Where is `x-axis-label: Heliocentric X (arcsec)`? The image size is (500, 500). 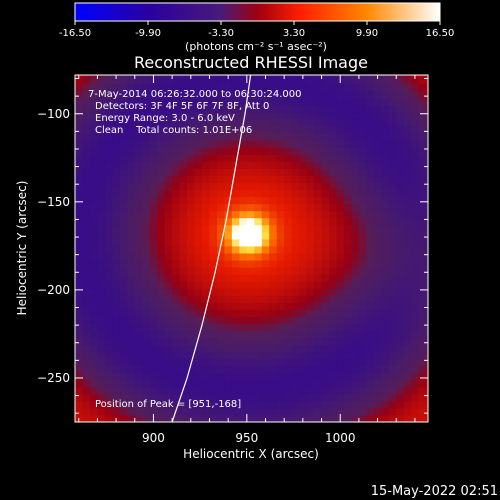
x-axis-label: Heliocentric X (arcsec) is located at coordinates (251, 454).